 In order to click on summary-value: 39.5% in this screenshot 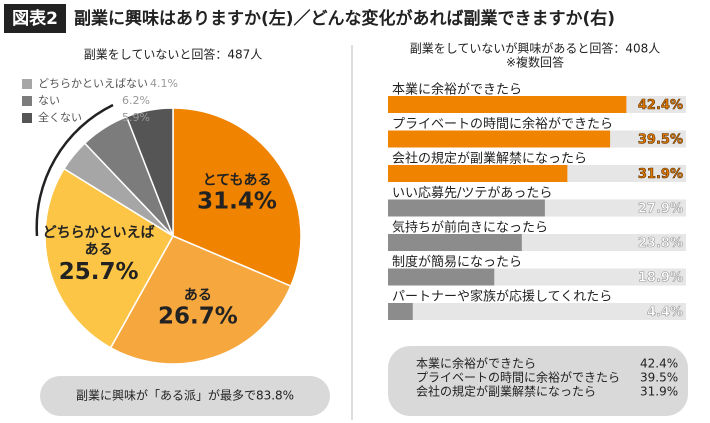, I will do `click(659, 378)`.